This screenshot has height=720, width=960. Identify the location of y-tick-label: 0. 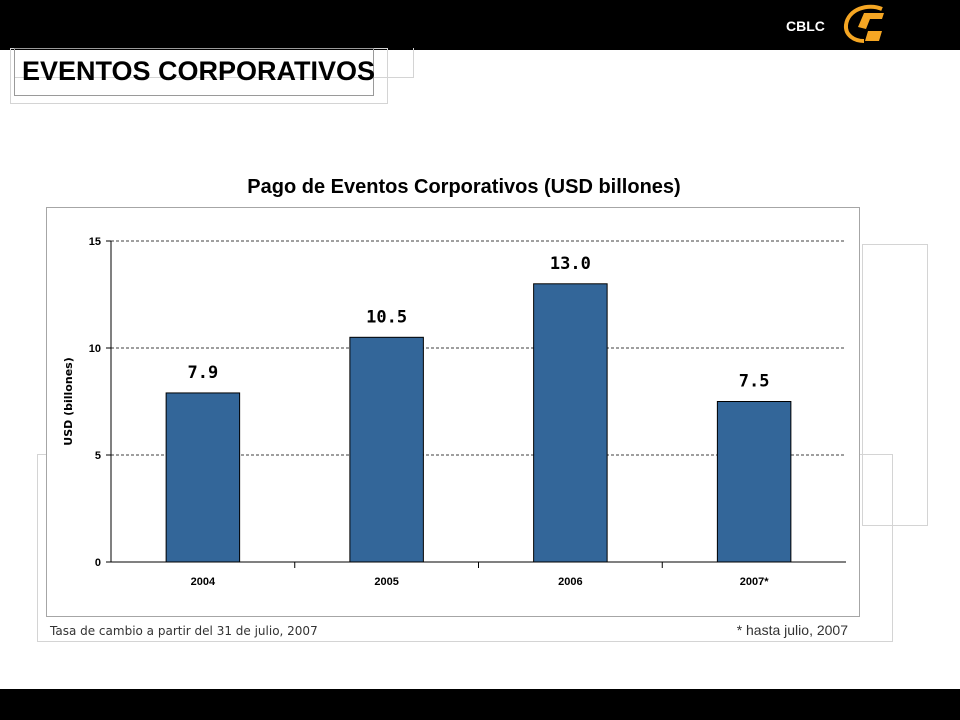
(98, 563).